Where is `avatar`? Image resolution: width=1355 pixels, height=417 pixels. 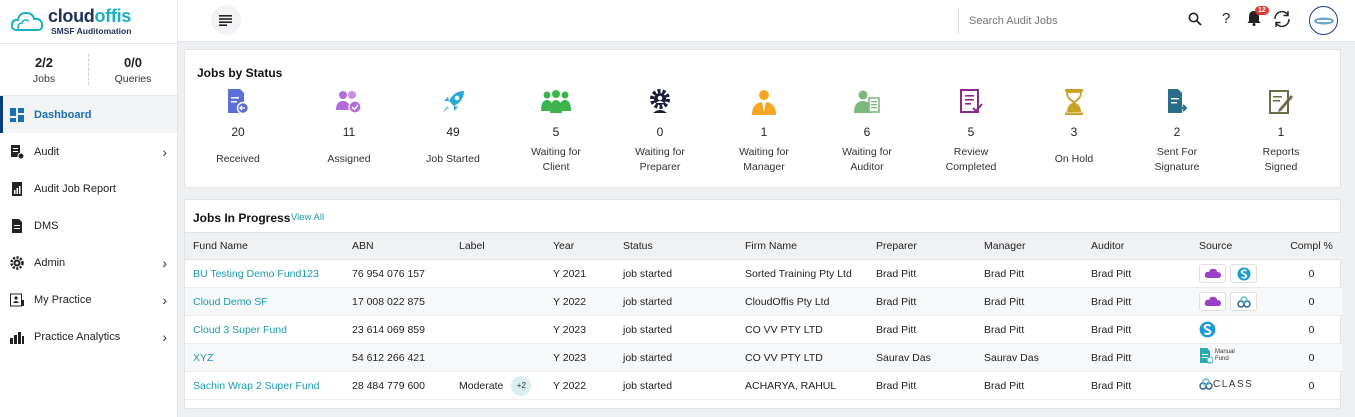
avatar is located at coordinates (1323, 20).